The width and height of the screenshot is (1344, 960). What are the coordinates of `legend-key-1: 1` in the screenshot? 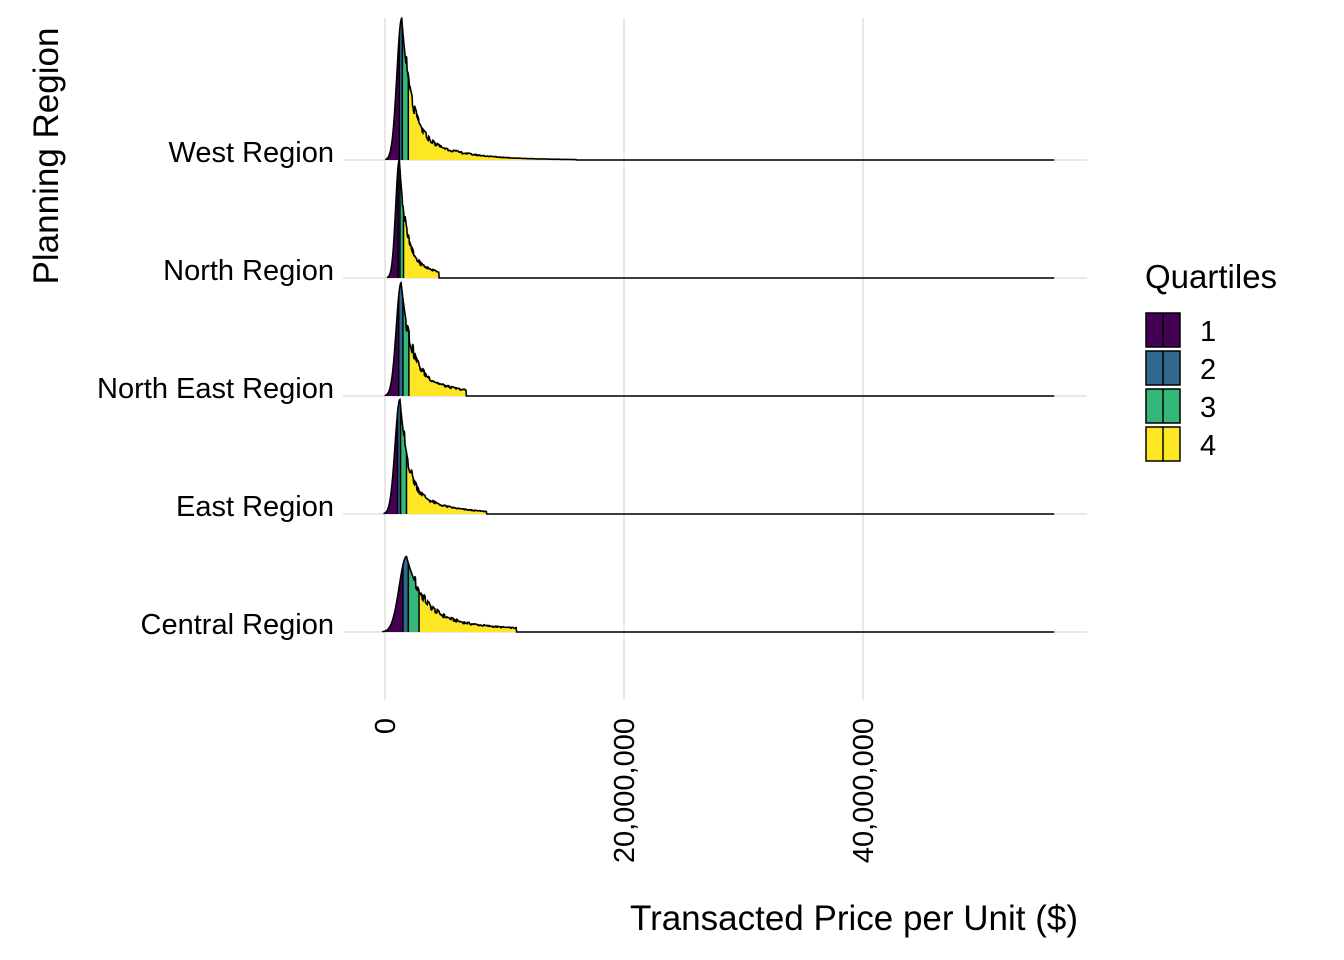 It's located at (1180, 330).